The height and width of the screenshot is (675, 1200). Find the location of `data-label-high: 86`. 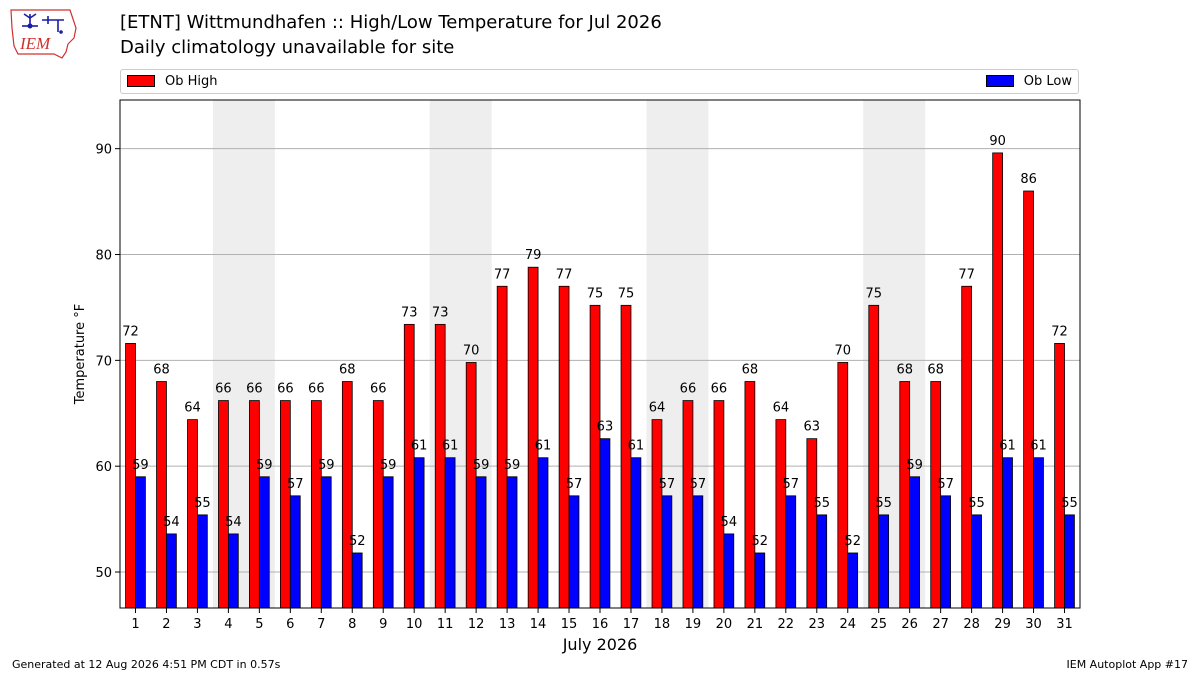

data-label-high: 86 is located at coordinates (1028, 179).